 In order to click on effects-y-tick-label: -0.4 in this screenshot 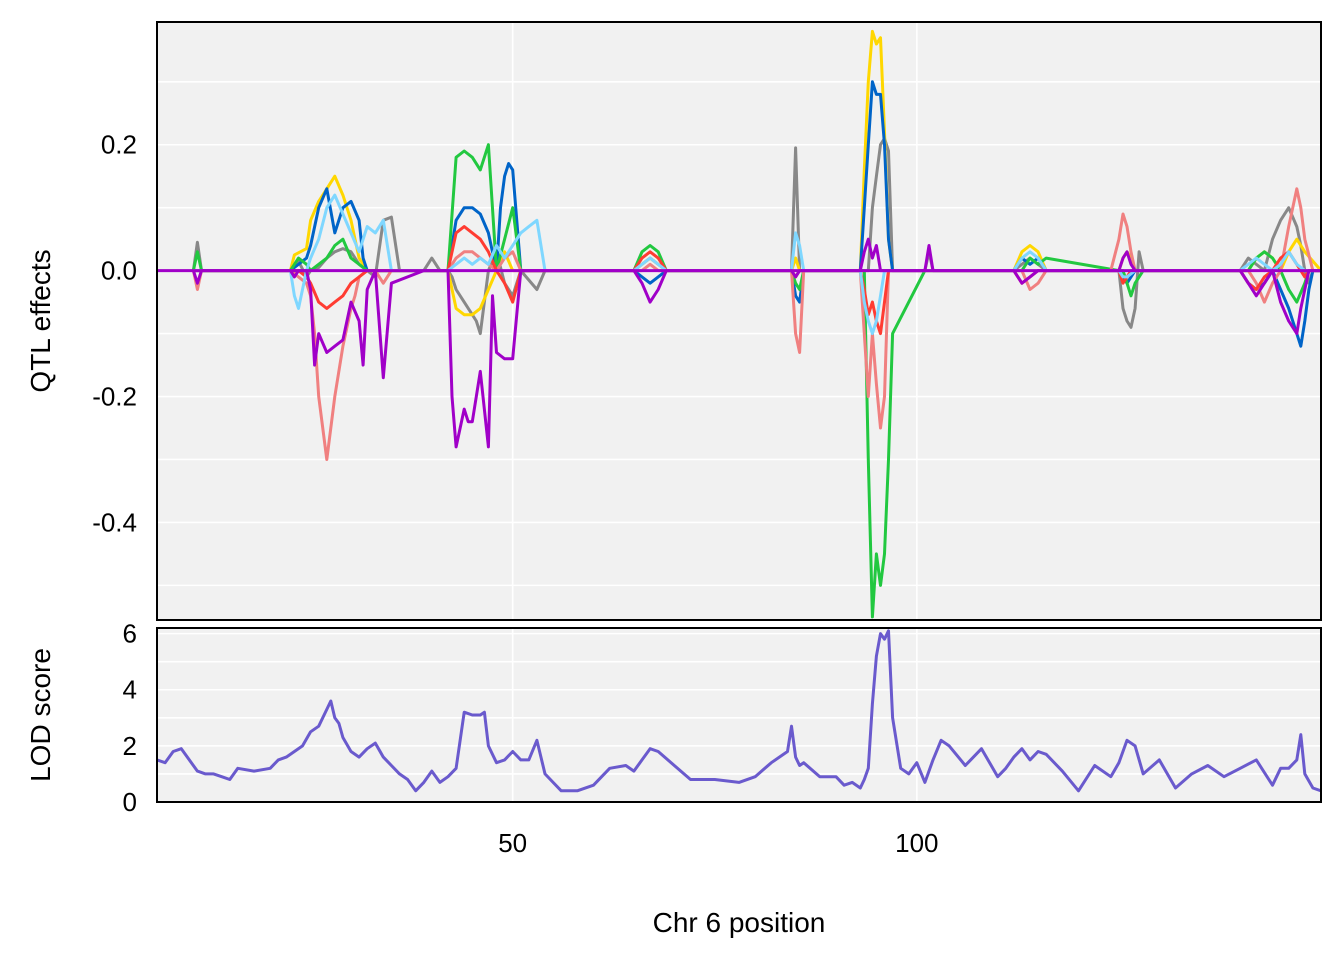, I will do `click(114, 522)`.